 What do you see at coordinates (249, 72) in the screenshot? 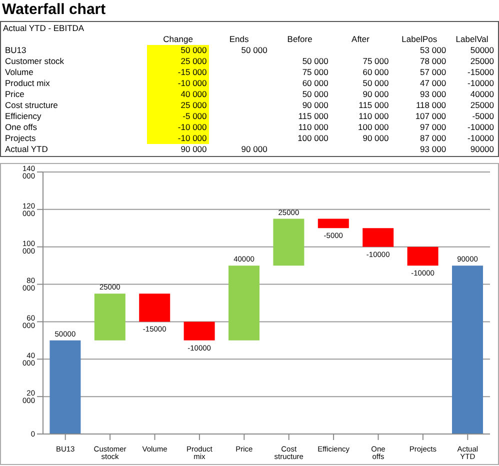
I see `text: Volume -15 000 75 000 60 000 57 000 -15000` at bounding box center [249, 72].